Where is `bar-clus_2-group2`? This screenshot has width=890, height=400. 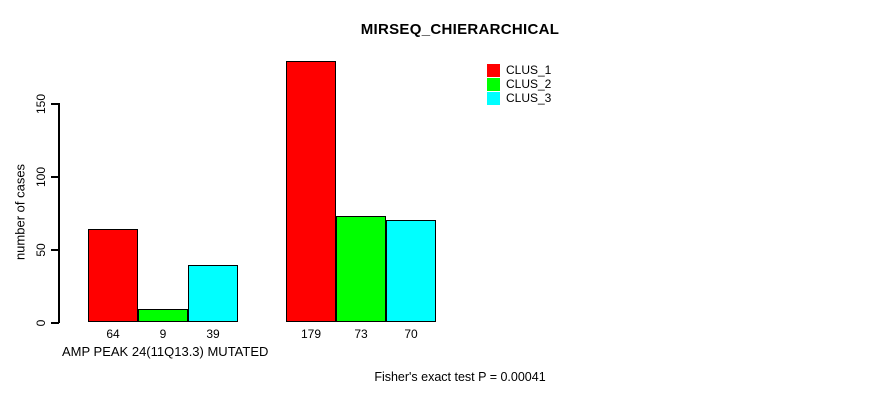 bar-clus_2-group2 is located at coordinates (361, 268).